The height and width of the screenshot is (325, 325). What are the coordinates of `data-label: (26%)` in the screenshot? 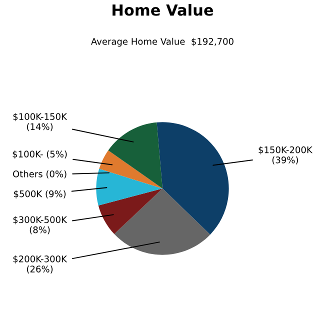 It's located at (40, 269).